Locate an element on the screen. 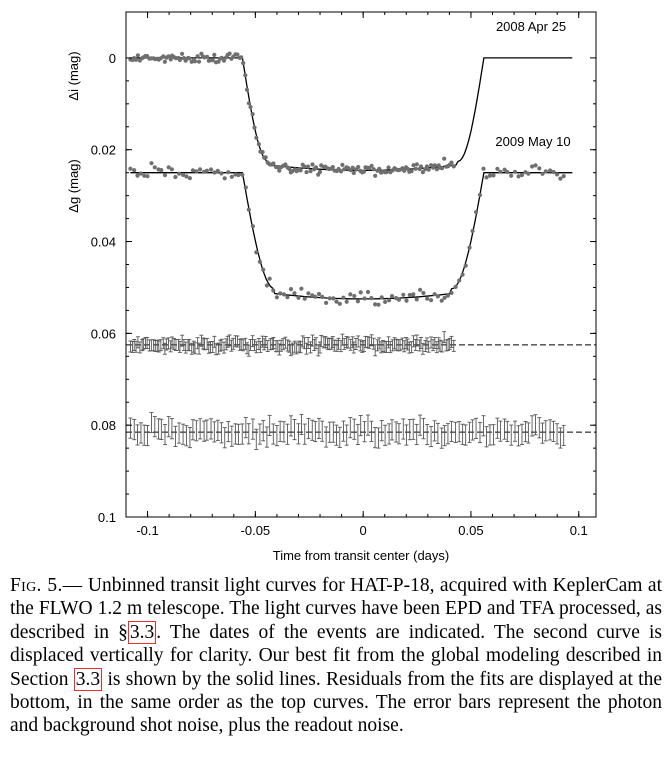  x-tick-label: 0 is located at coordinates (363, 530).